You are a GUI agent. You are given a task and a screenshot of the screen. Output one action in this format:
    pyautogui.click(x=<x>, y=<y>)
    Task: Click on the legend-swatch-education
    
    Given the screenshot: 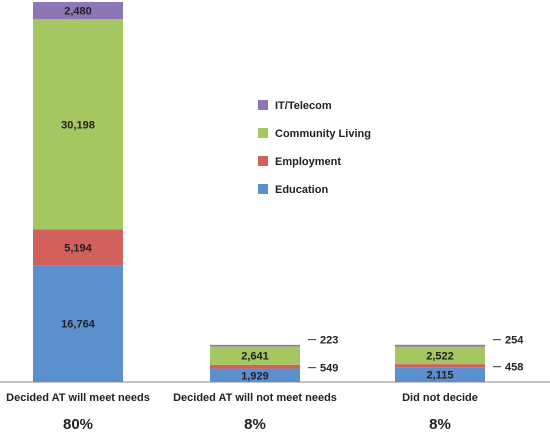 What is the action you would take?
    pyautogui.click(x=263, y=189)
    